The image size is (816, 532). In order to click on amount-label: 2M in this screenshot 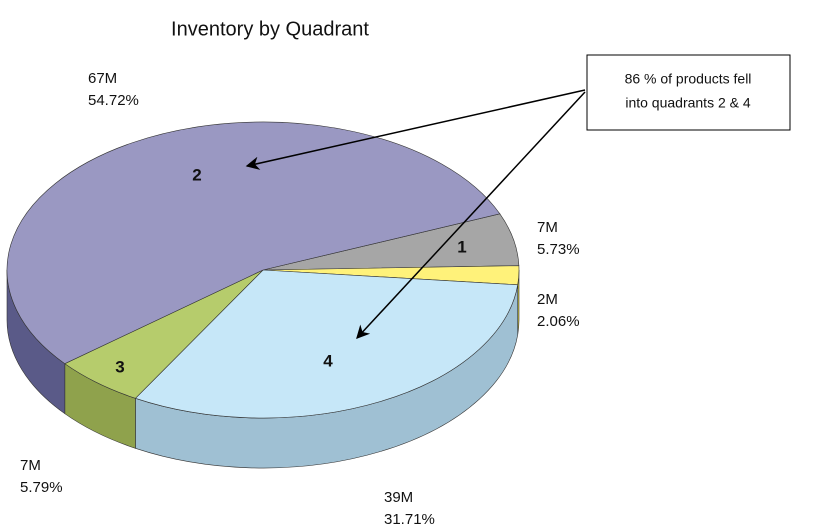, I will do `click(547, 299)`.